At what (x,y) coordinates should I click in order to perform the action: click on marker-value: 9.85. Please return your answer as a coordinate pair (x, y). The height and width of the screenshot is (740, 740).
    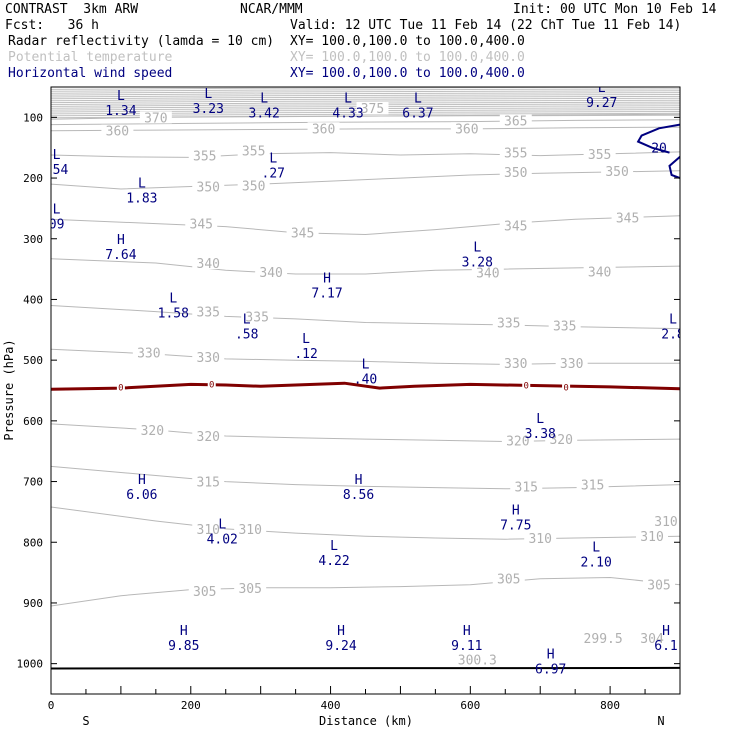
    Looking at the image, I should click on (183, 646).